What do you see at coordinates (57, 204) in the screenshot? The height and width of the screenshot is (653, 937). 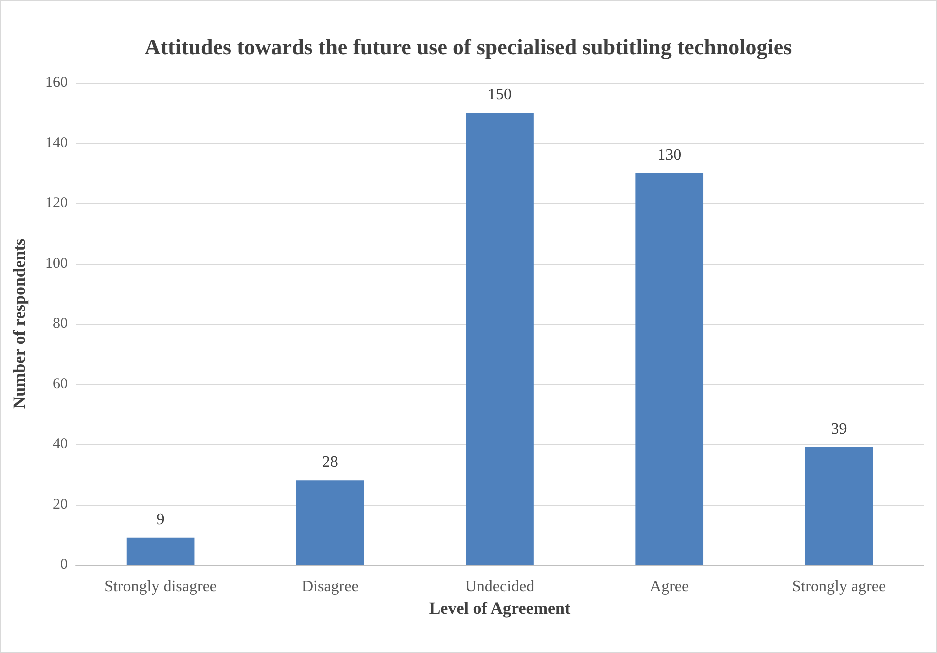 I see `y-tick-label: 120` at bounding box center [57, 204].